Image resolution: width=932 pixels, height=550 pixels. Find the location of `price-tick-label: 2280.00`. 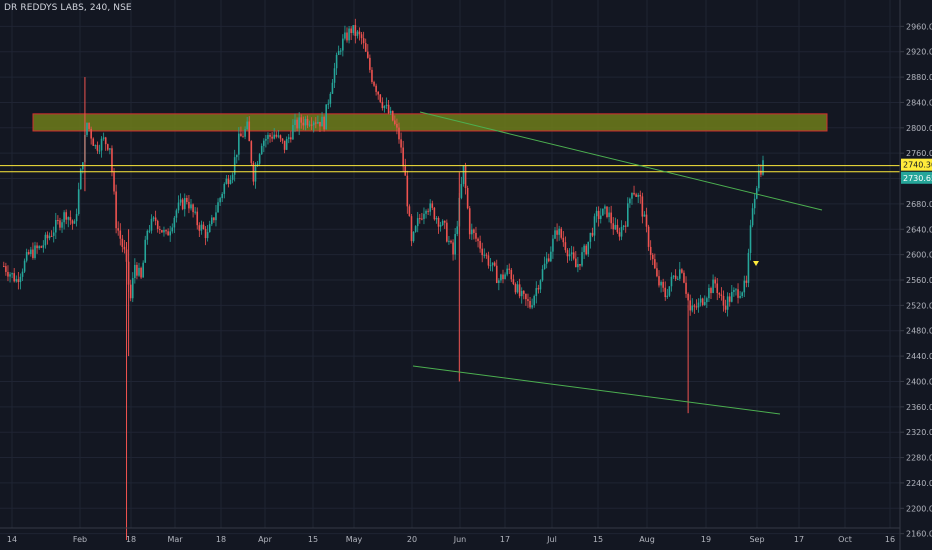

price-tick-label: 2280.00 is located at coordinates (919, 458).